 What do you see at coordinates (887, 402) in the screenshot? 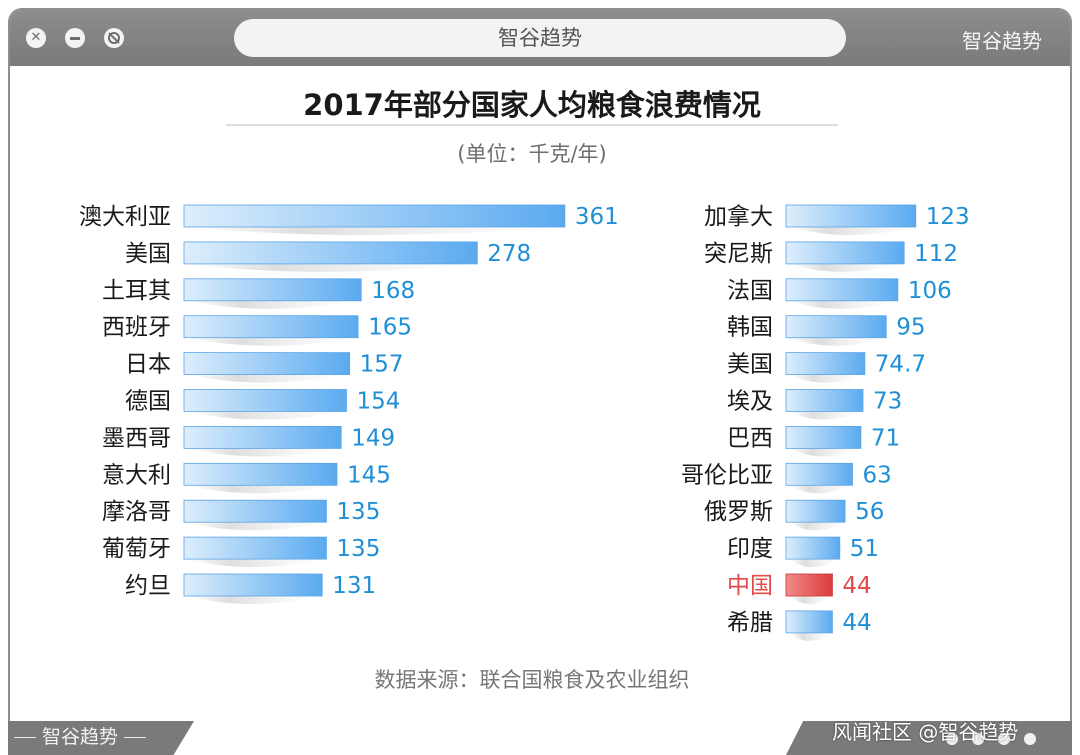
I see `right-value-label: 73` at bounding box center [887, 402].